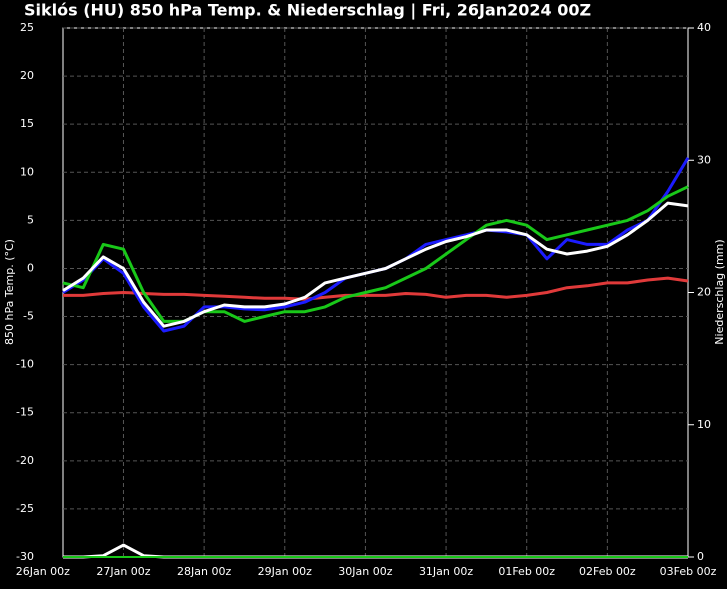  What do you see at coordinates (526, 571) in the screenshot?
I see `x-tick-label: 01Feb 00z` at bounding box center [526, 571].